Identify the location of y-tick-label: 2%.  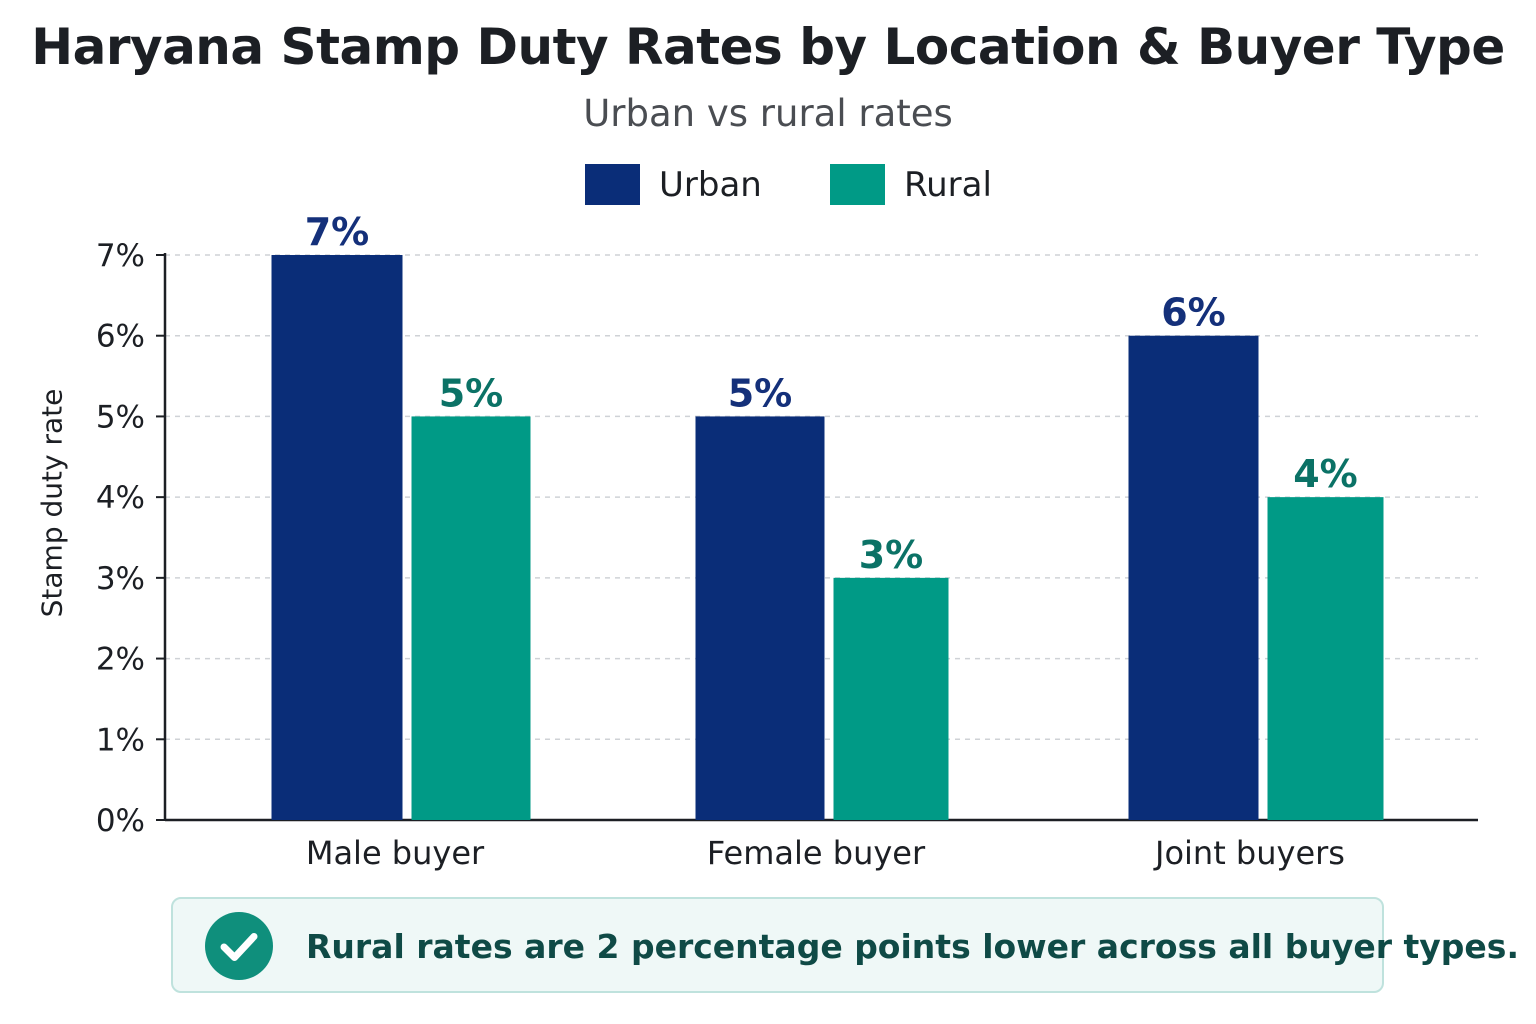
(120, 660).